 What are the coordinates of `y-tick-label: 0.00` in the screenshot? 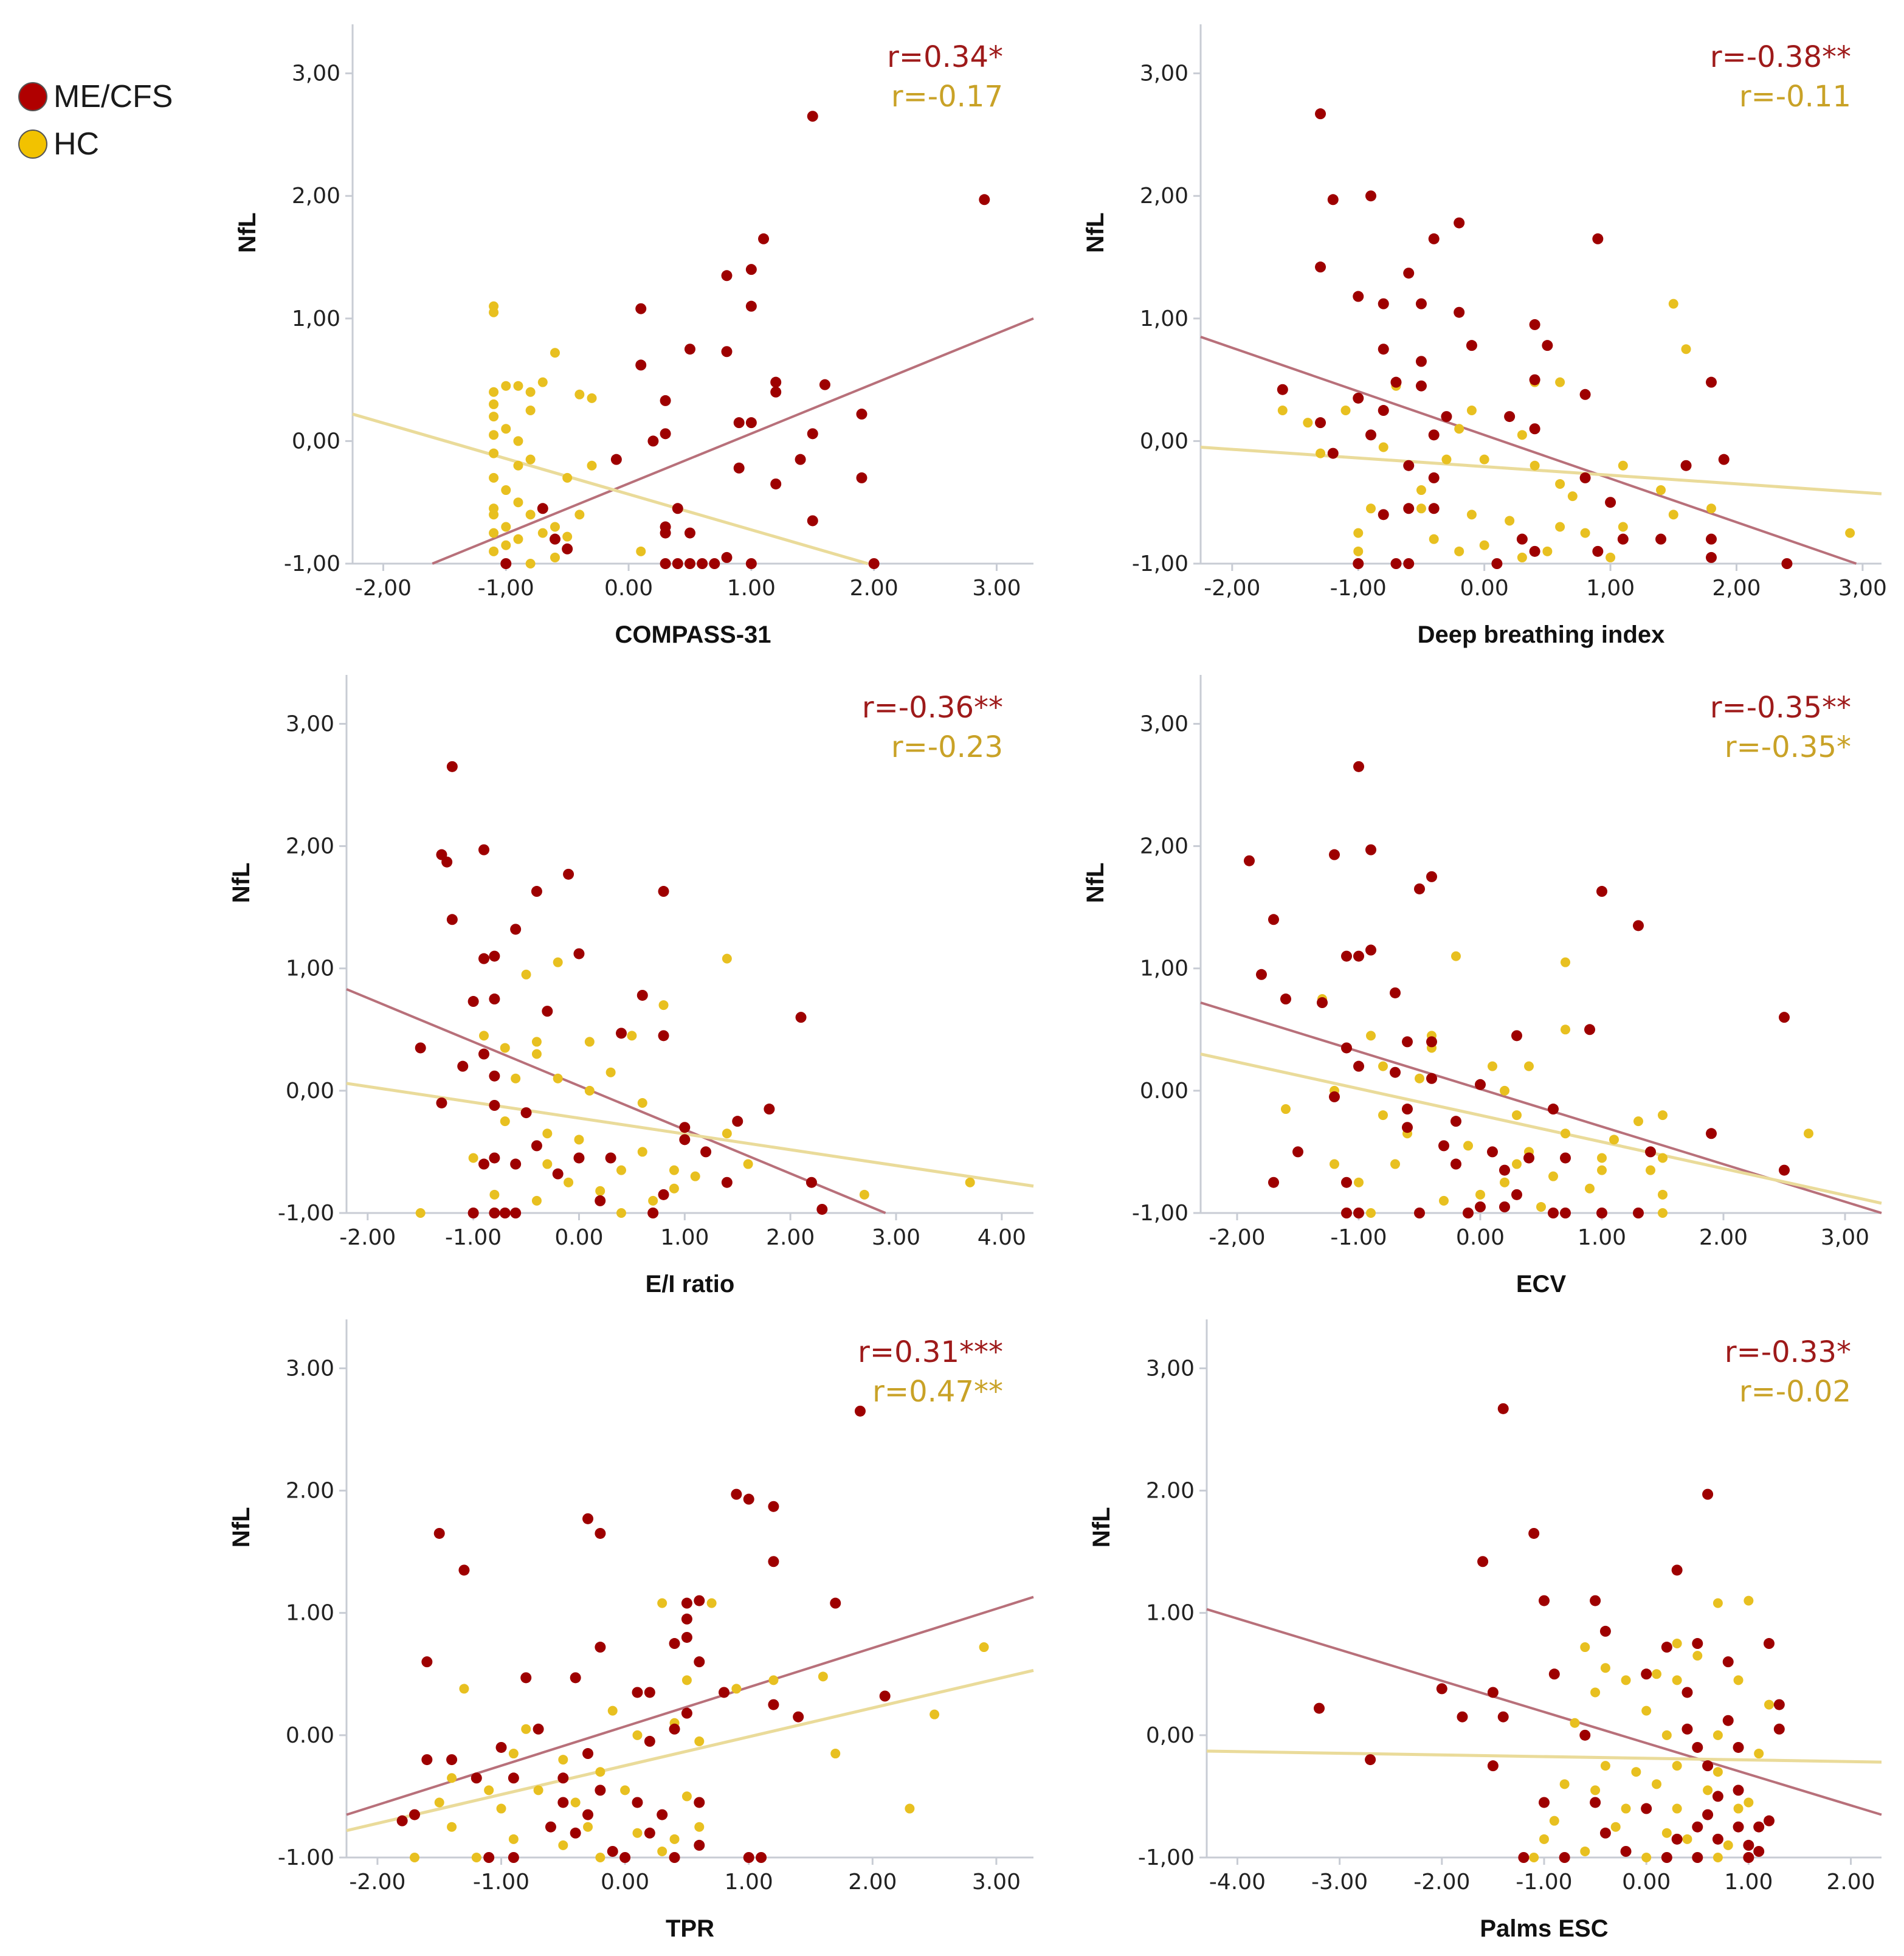 It's located at (1164, 1091).